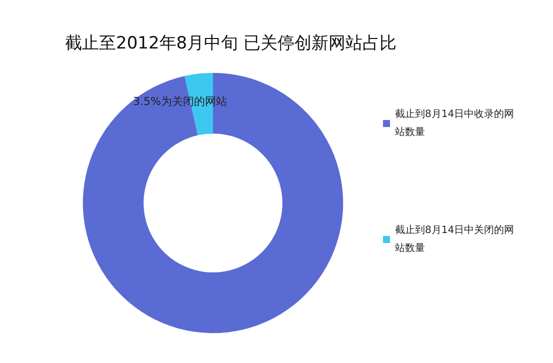 This screenshot has height=363, width=553. What do you see at coordinates (454, 239) in the screenshot?
I see `legend-label: 截止到8月14日中关闭的网站数量` at bounding box center [454, 239].